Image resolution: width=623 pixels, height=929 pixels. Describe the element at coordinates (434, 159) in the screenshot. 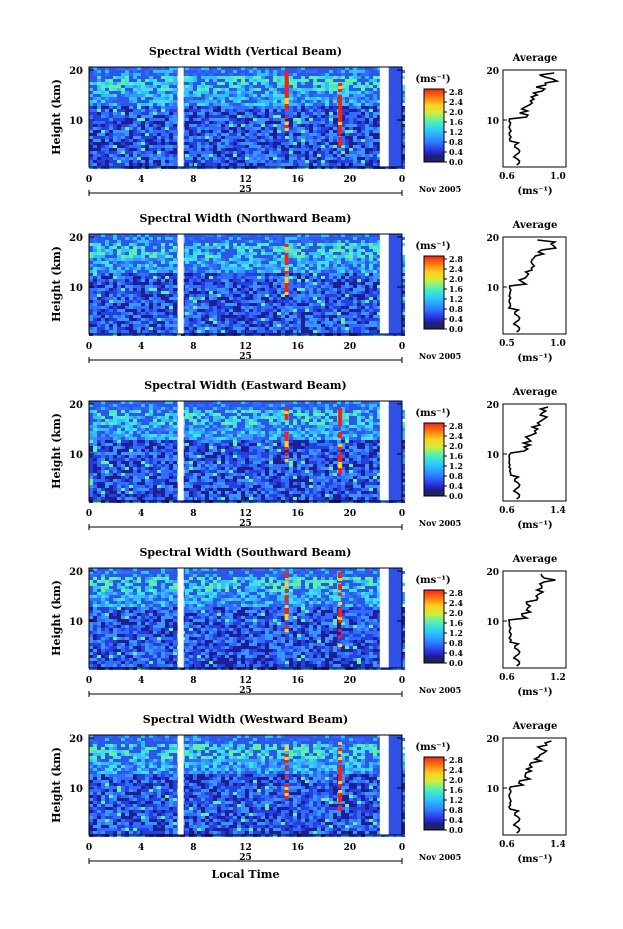

I see `colorbar-base` at that location.